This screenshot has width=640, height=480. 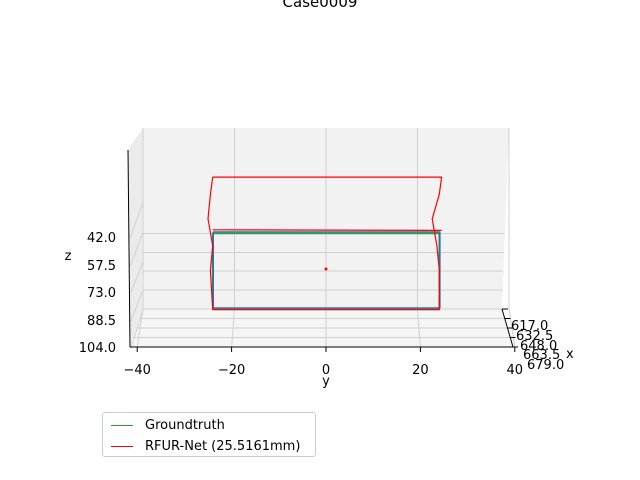 I want to click on left-pane, so click(x=135, y=237).